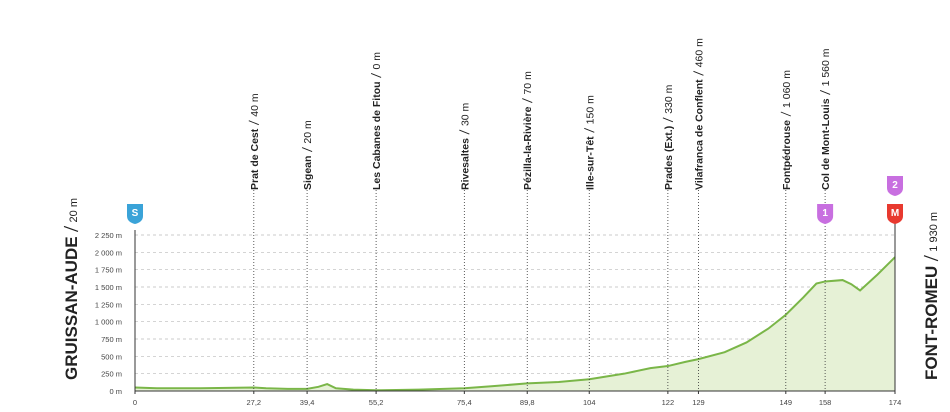 The width and height of the screenshot is (950, 412). What do you see at coordinates (71, 308) in the screenshot?
I see `start-name: GRUISSAN-AUDE` at bounding box center [71, 308].